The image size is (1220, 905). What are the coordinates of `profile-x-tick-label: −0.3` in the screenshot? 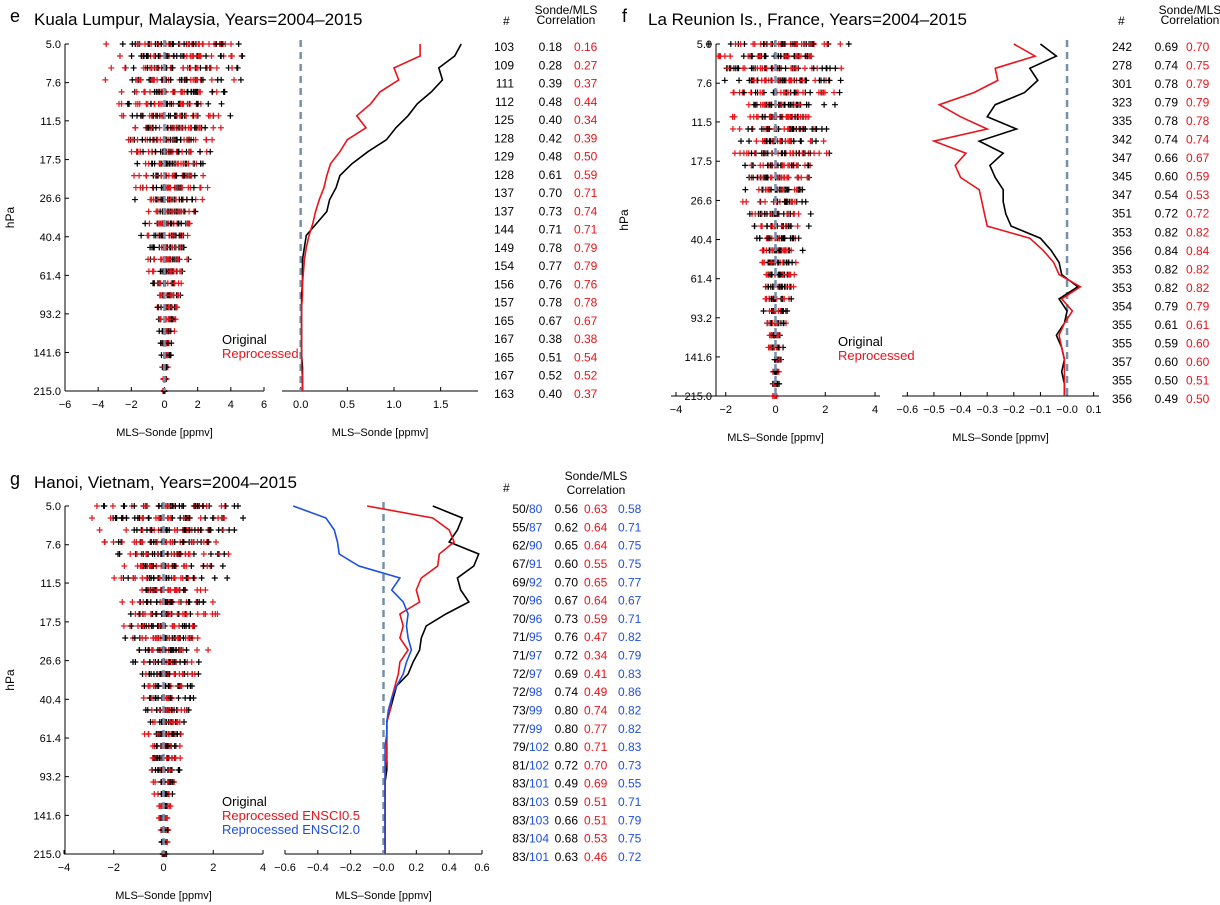 It's located at (987, 410).